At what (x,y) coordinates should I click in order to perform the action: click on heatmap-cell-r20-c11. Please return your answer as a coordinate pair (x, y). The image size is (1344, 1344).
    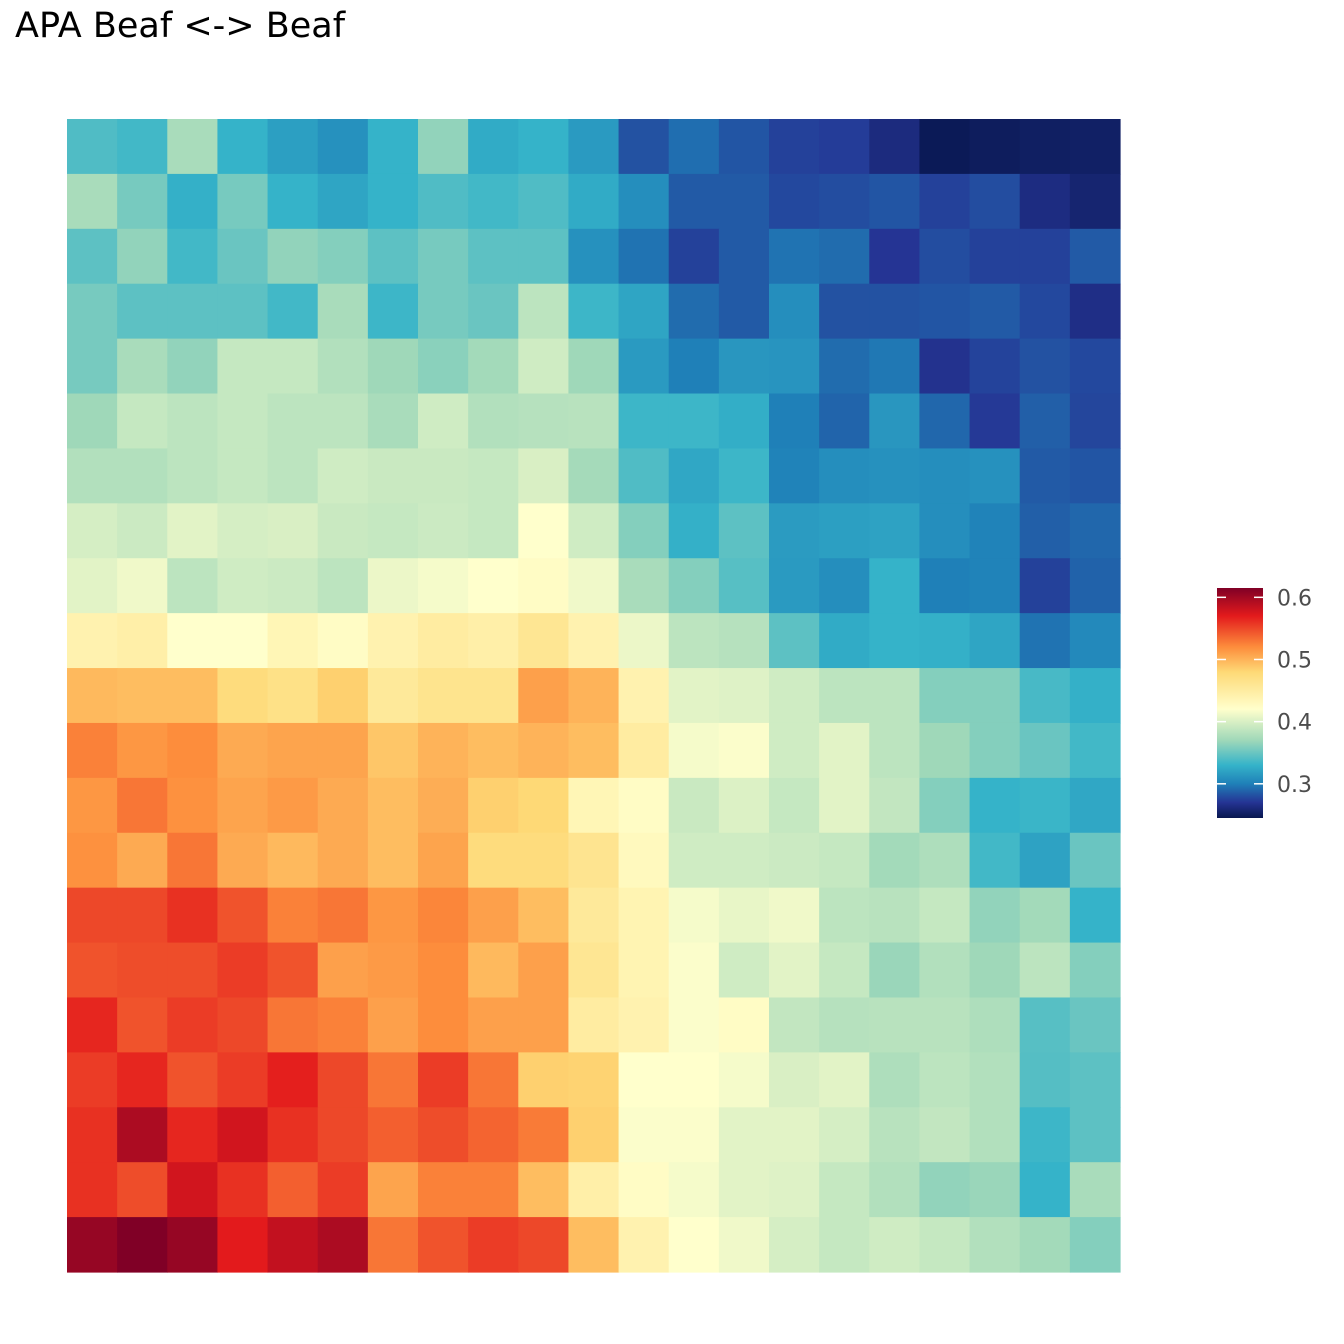
    Looking at the image, I should click on (644, 1245).